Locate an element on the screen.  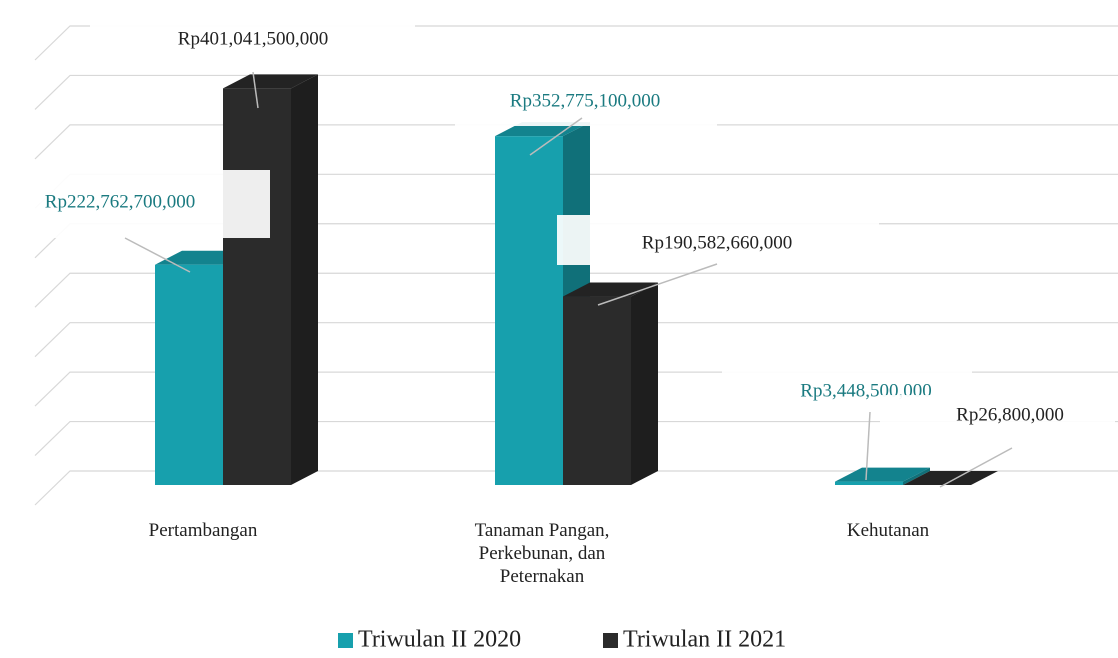
value-label: Rp401,041,500,000 is located at coordinates (253, 38).